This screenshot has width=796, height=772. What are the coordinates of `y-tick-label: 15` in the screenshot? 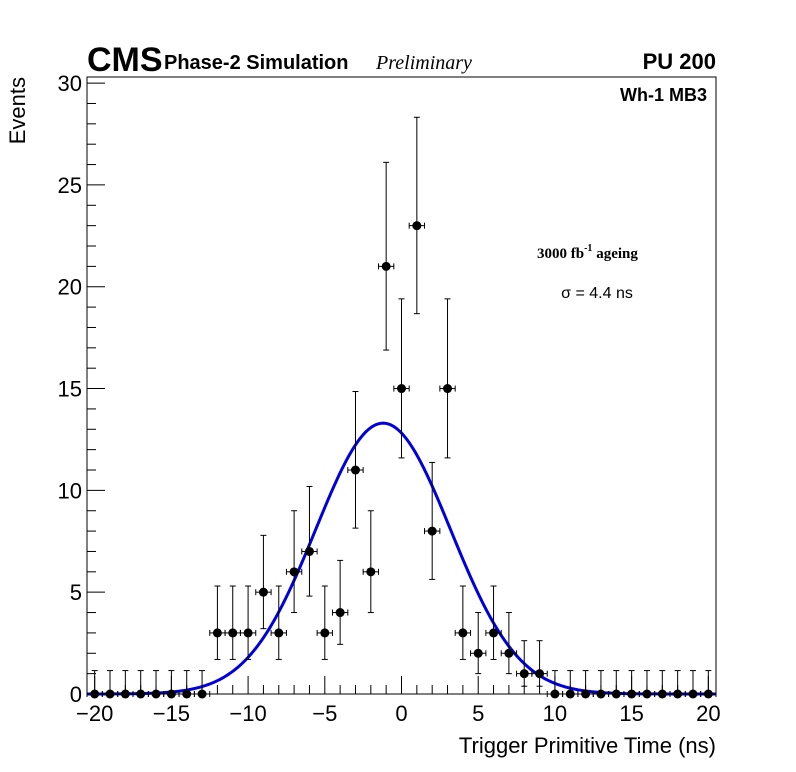 It's located at (70, 389).